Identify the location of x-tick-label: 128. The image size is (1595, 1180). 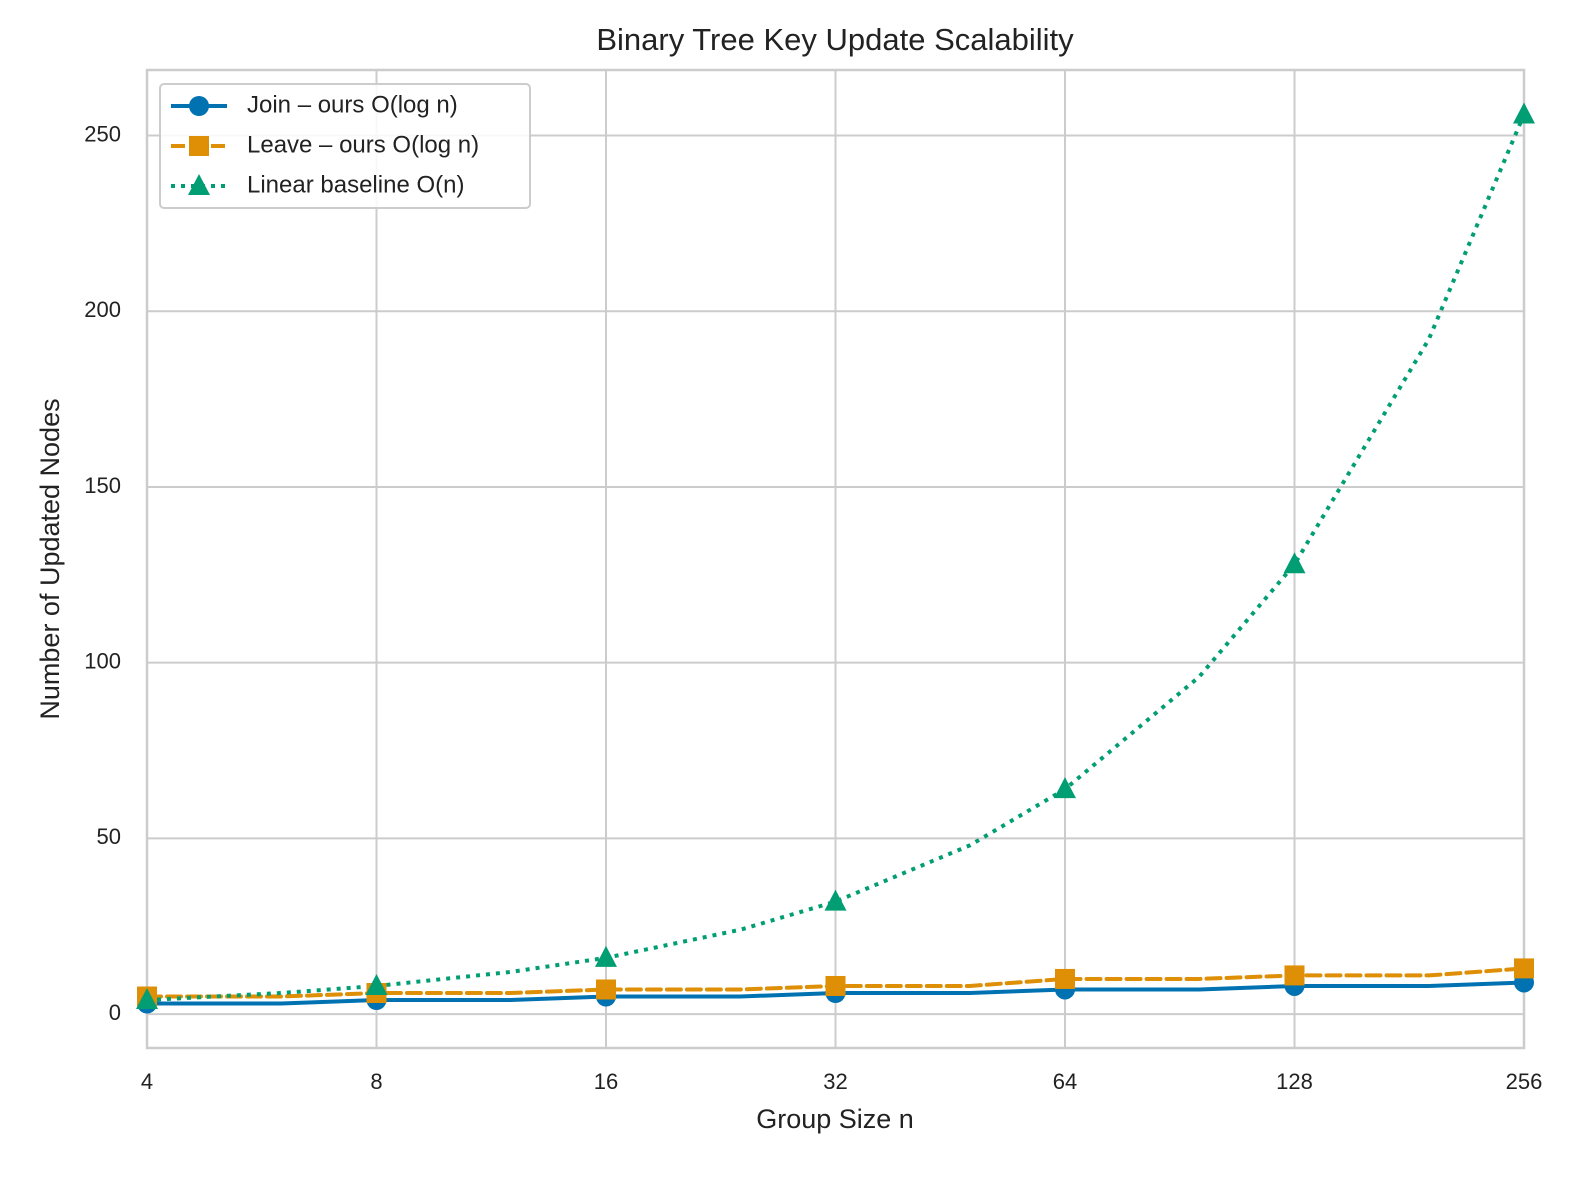
(1294, 1081).